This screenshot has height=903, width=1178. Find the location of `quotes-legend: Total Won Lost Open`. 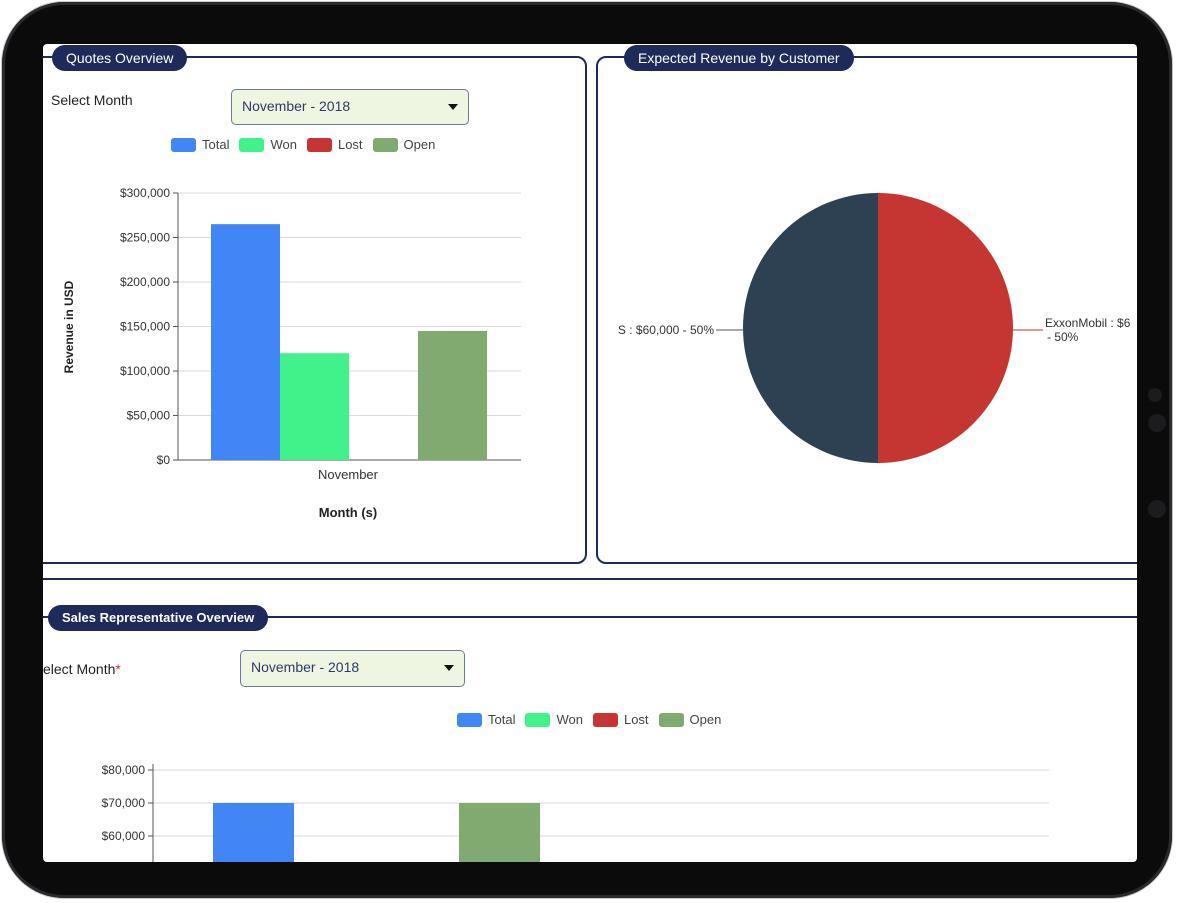

quotes-legend: Total Won Lost Open is located at coordinates (303, 144).